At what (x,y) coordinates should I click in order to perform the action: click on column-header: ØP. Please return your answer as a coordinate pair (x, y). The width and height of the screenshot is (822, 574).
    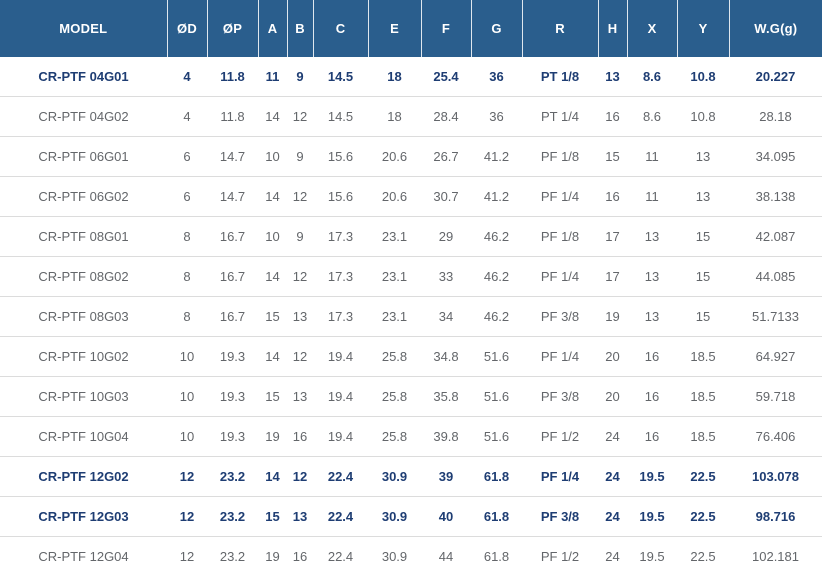
    Looking at the image, I should click on (232, 28).